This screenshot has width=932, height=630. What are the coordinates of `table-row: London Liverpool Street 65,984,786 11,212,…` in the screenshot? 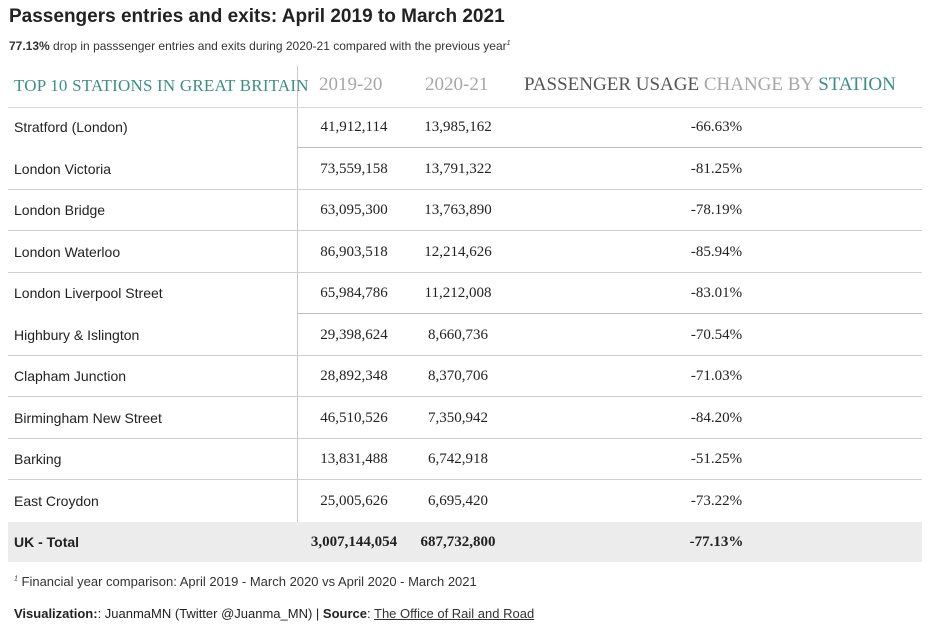 It's located at (465, 293).